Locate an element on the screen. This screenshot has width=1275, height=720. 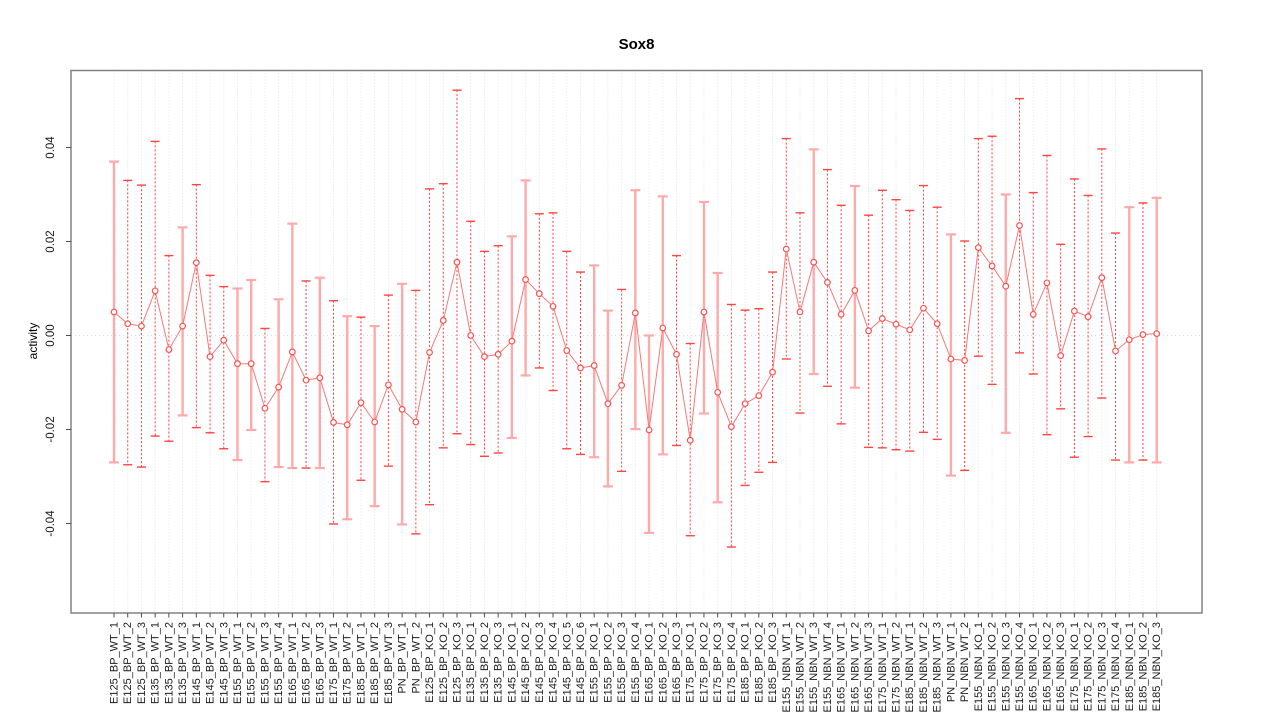
x-tick-label: E175_NBN_WT_1 is located at coordinates (883, 667).